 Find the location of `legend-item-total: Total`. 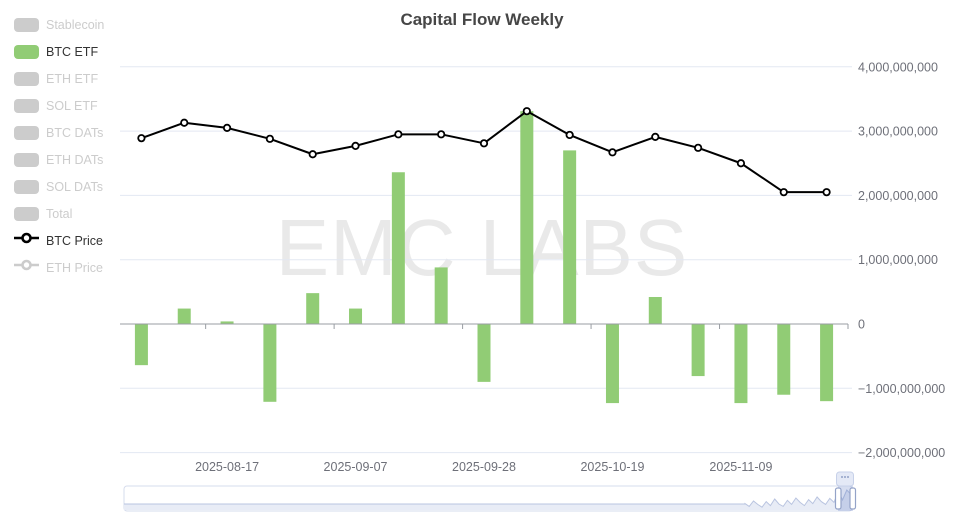

legend-item-total: Total is located at coordinates (59, 213).